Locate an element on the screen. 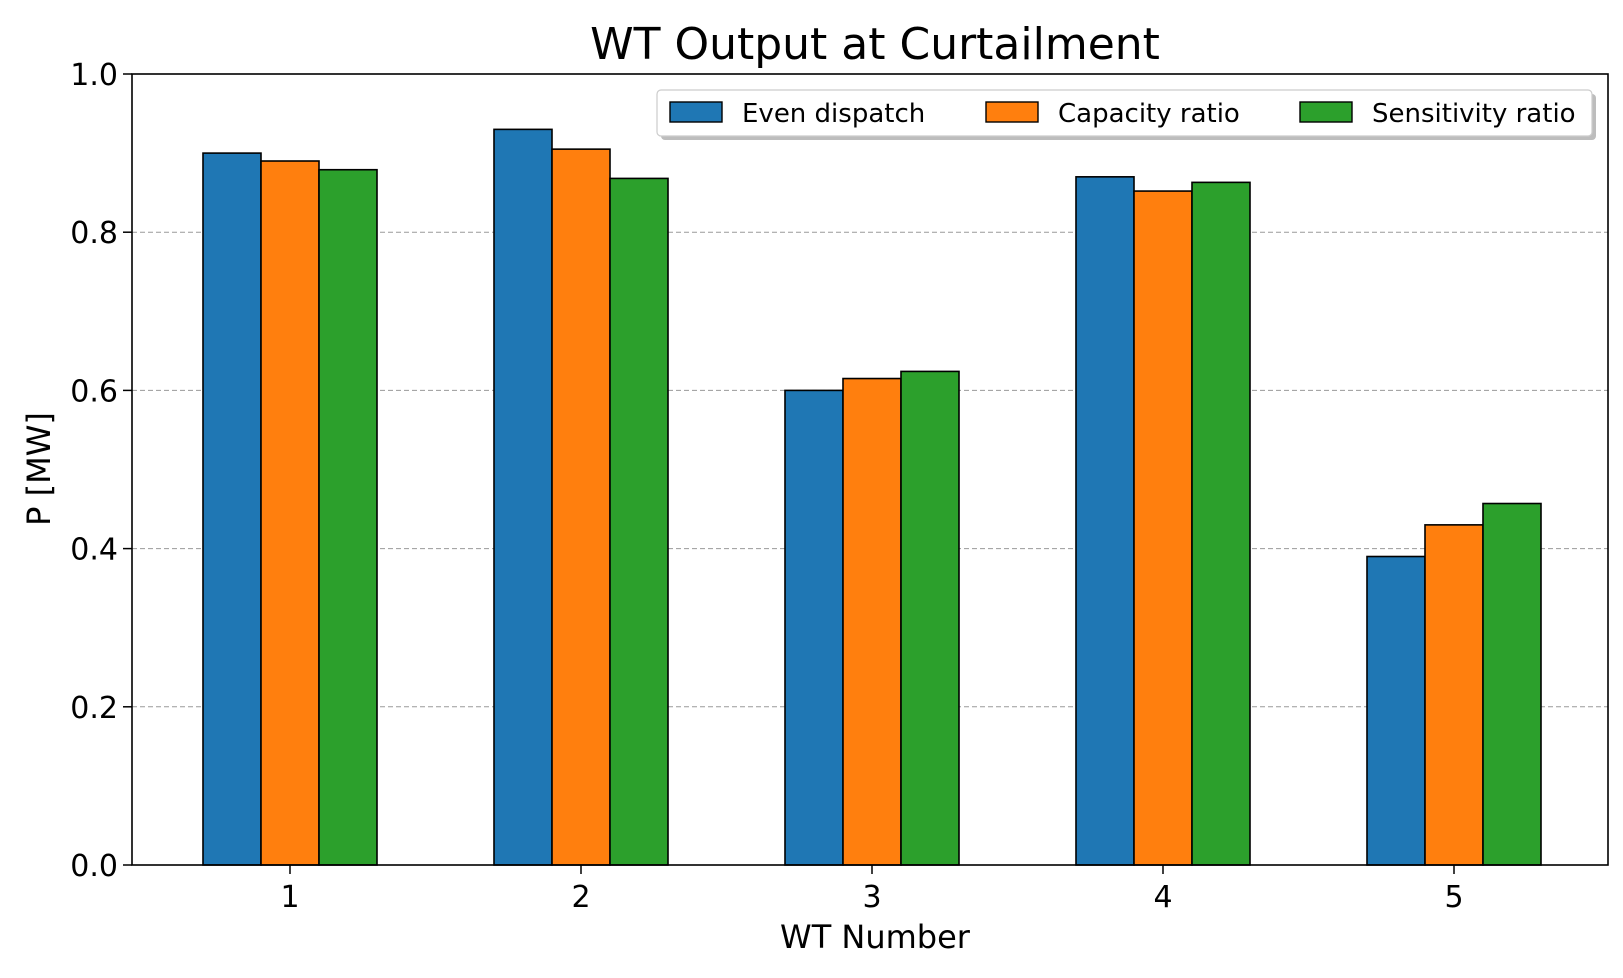  legend-box is located at coordinates (1124, 113).